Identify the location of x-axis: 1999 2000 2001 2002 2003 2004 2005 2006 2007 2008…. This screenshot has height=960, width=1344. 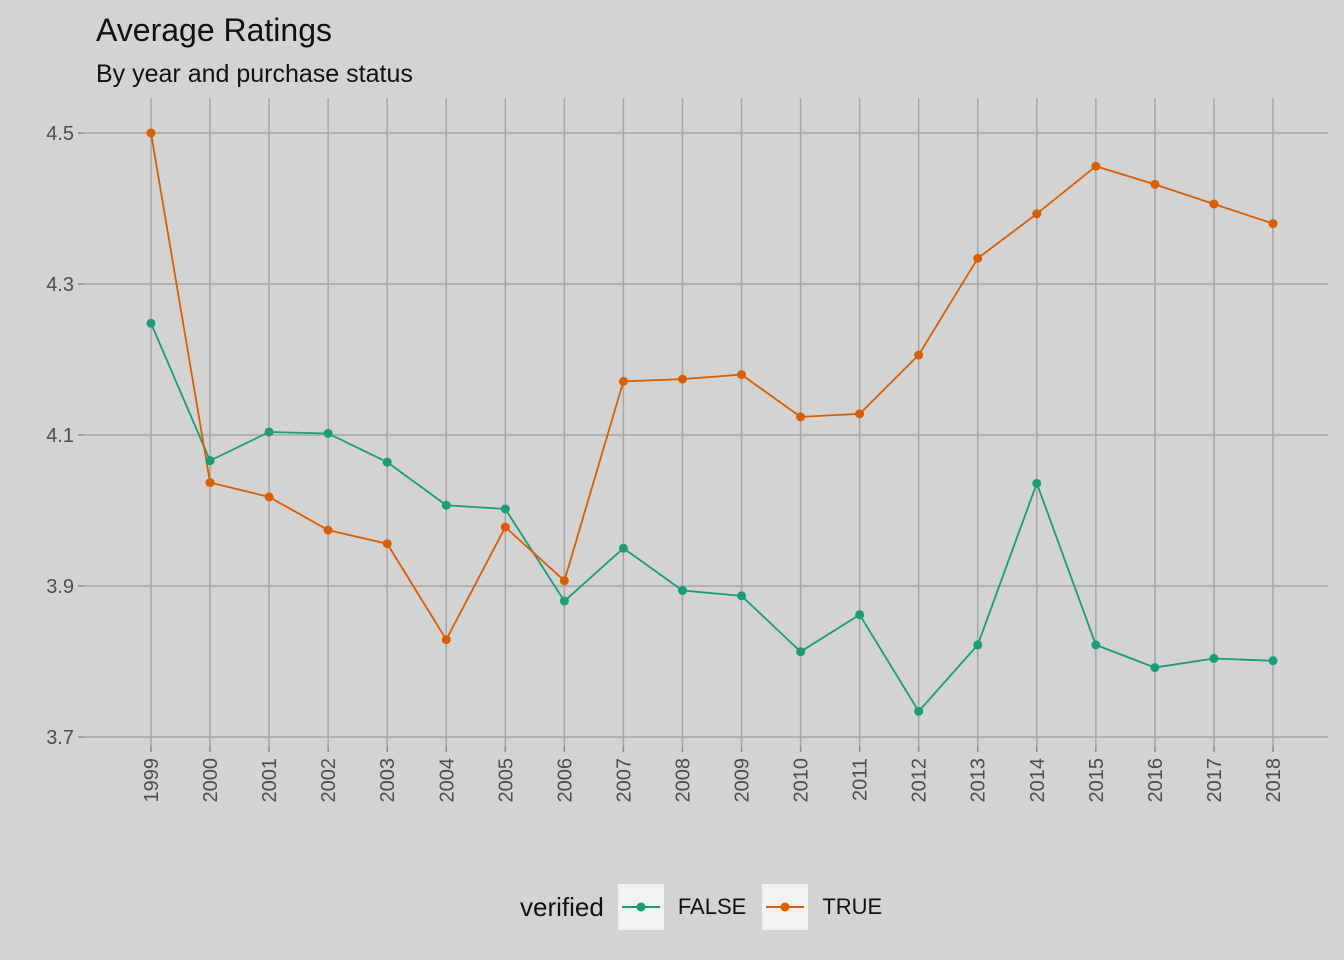
(713, 774).